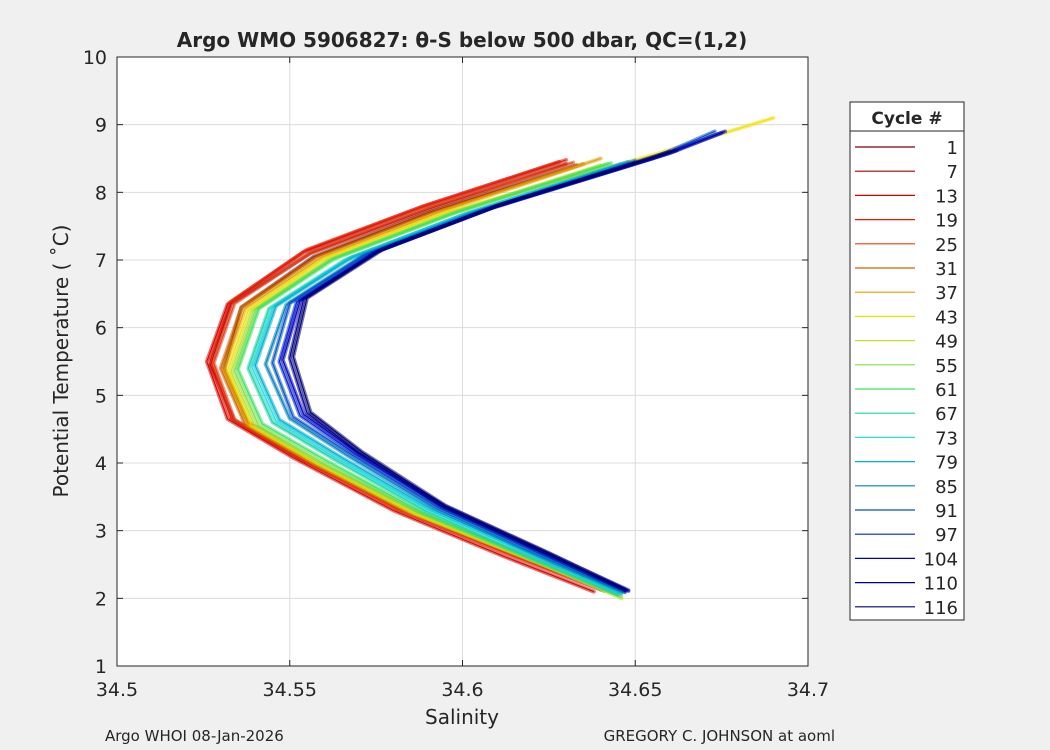 The width and height of the screenshot is (1050, 750). Describe the element at coordinates (952, 172) in the screenshot. I see `legend-entry-label: 7` at that location.